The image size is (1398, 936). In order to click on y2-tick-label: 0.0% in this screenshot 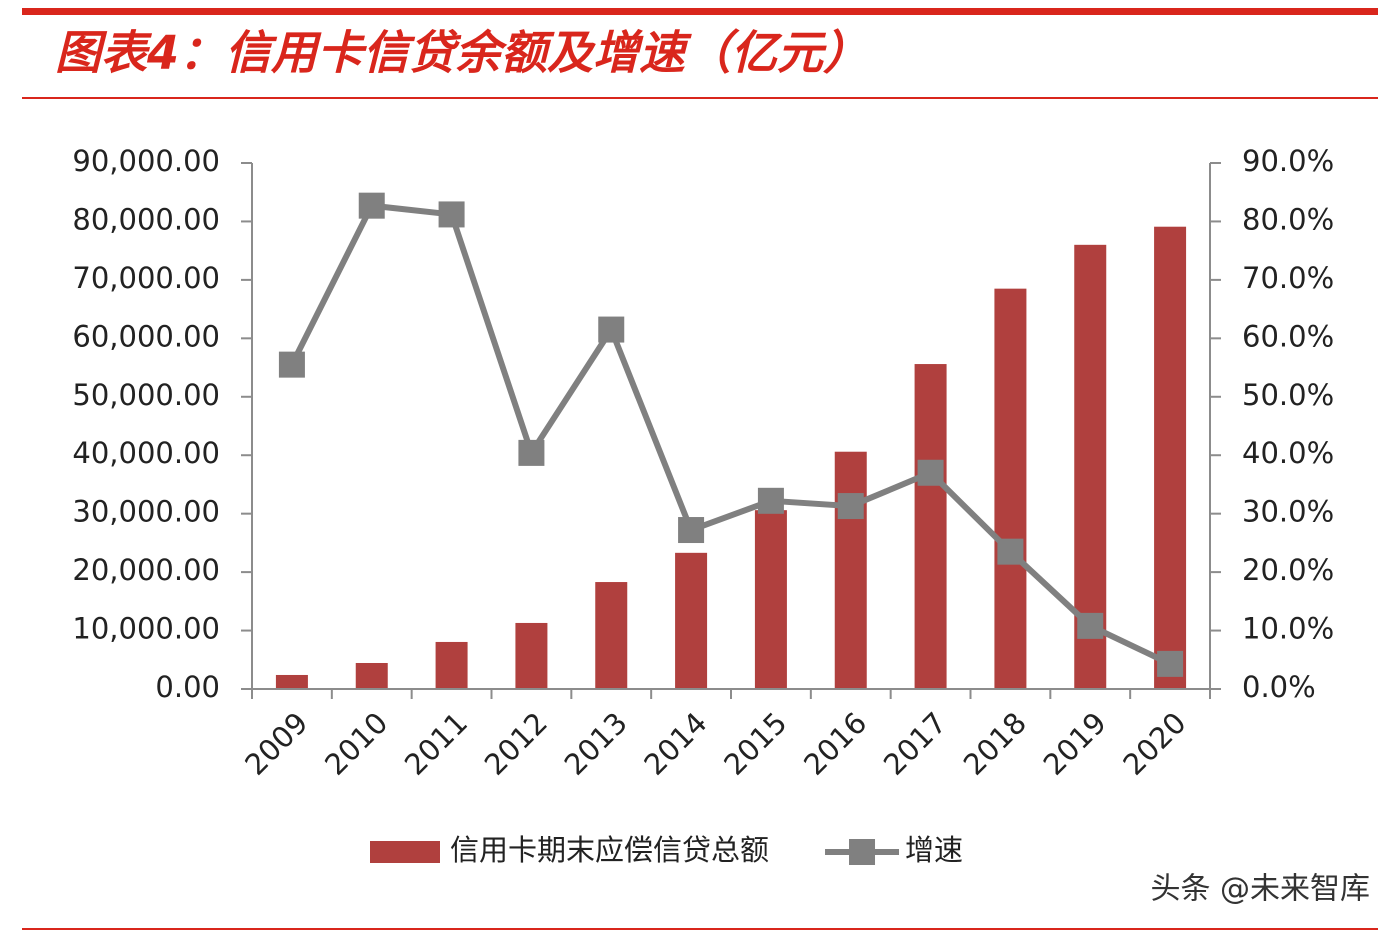, I will do `click(1279, 687)`.